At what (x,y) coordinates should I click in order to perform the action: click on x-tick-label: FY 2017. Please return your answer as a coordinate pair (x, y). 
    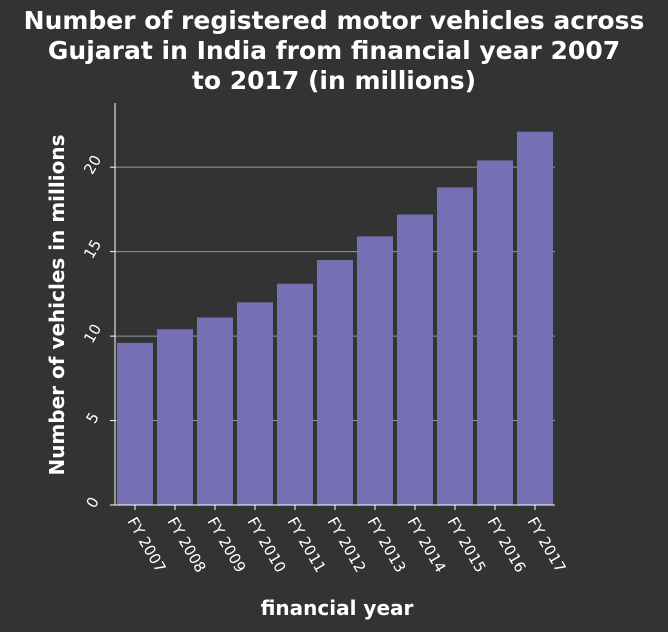
    Looking at the image, I should click on (547, 545).